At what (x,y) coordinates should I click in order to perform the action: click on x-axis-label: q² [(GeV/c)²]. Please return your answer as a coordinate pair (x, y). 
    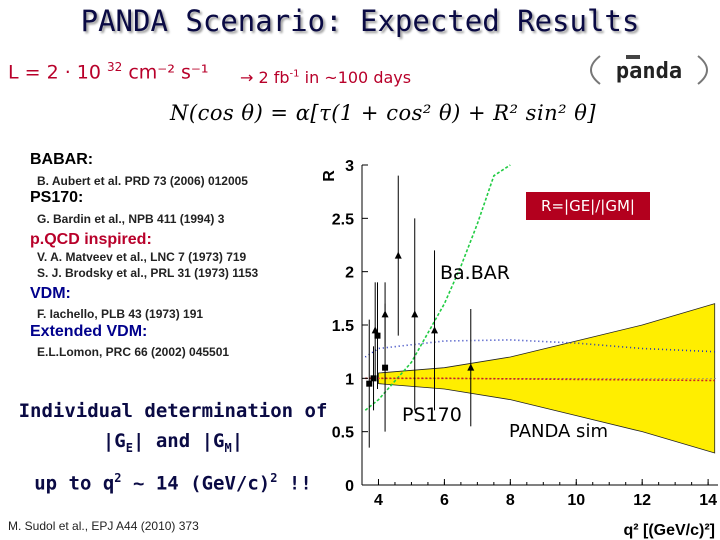
    Looking at the image, I should click on (669, 530).